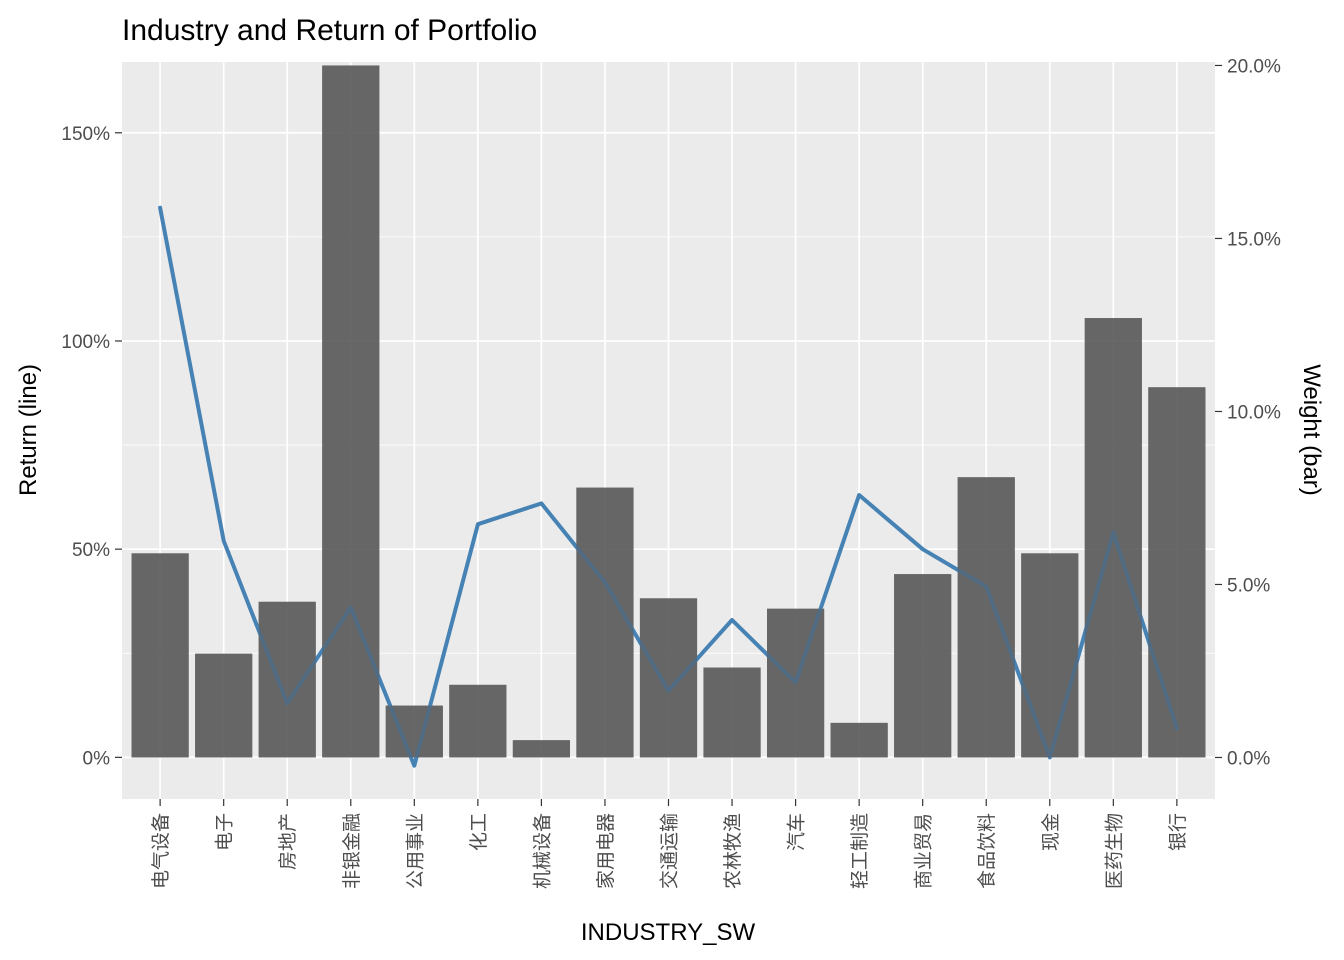  Describe the element at coordinates (1178, 832) in the screenshot. I see `x-tick-label: 银行` at that location.